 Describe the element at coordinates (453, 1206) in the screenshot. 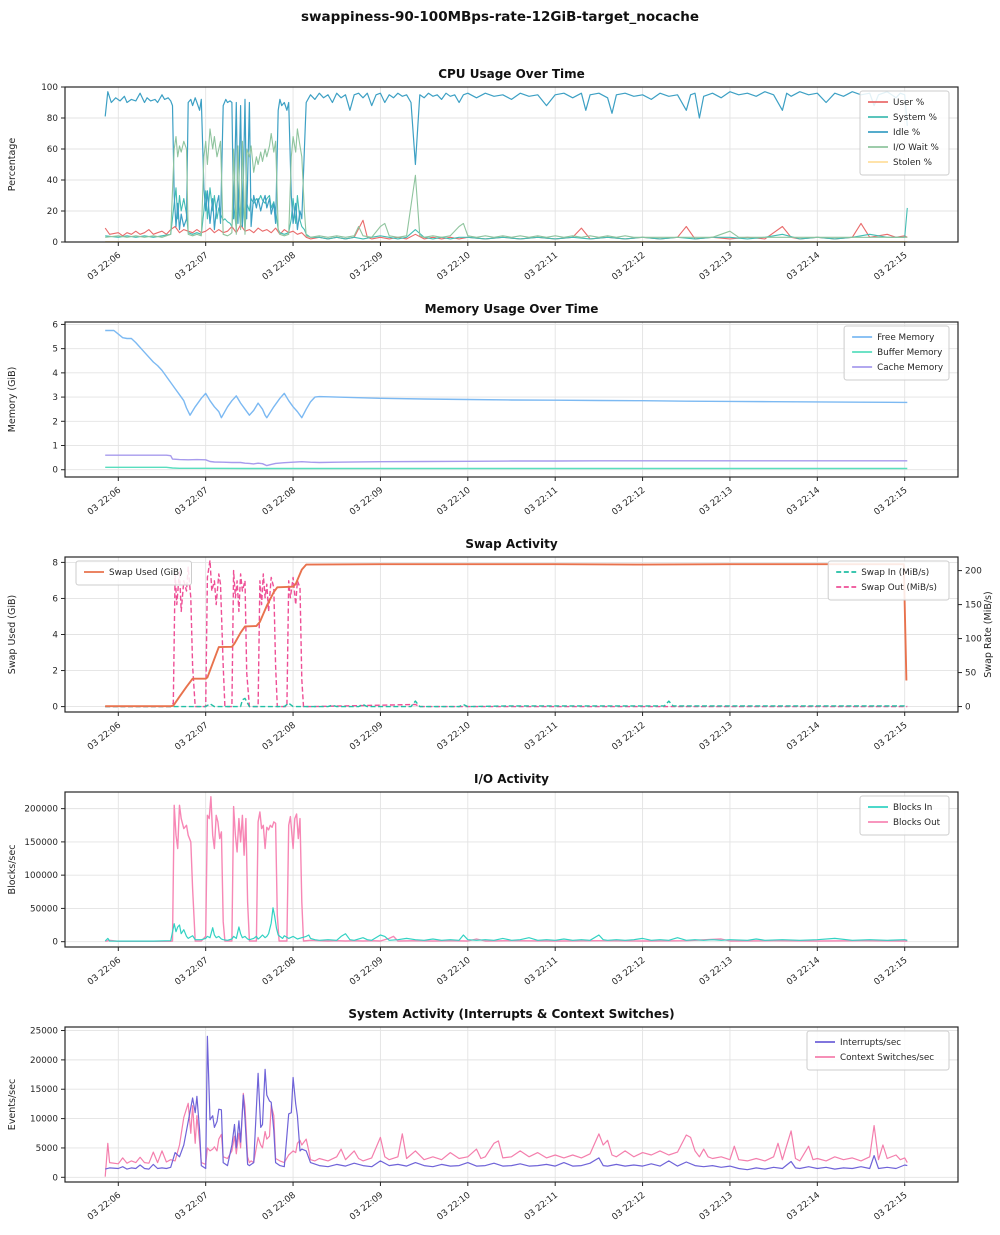

I see `system-xtick: 03 22:10` at that location.